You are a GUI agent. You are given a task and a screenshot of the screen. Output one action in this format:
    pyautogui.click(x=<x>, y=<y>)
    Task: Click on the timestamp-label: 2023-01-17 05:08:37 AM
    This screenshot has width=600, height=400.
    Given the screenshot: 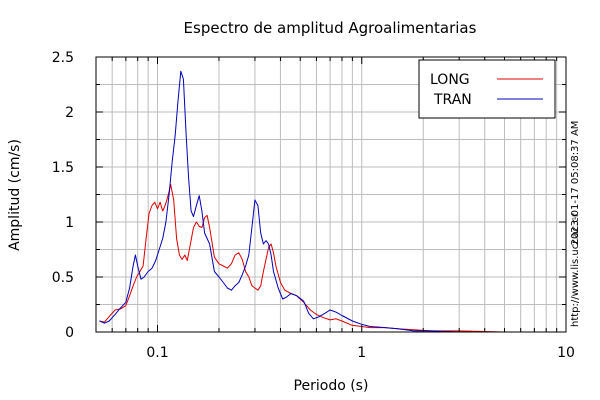 What is the action you would take?
    pyautogui.click(x=575, y=183)
    